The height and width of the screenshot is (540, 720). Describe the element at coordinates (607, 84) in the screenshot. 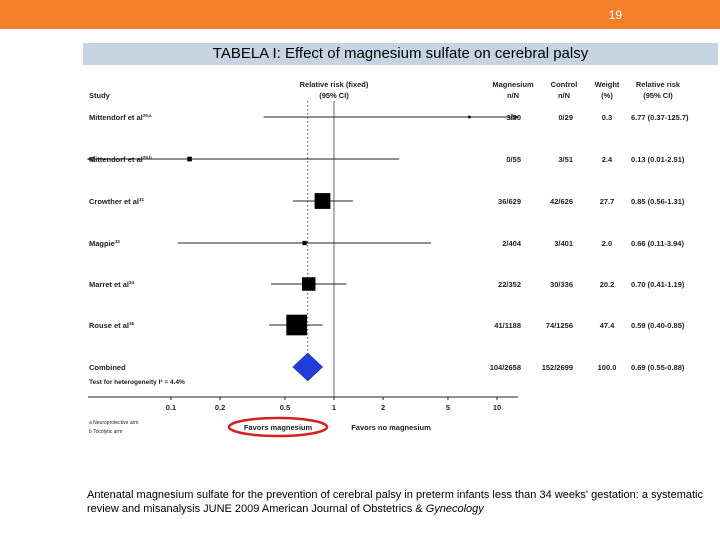

I see `header-weight: Weight` at that location.